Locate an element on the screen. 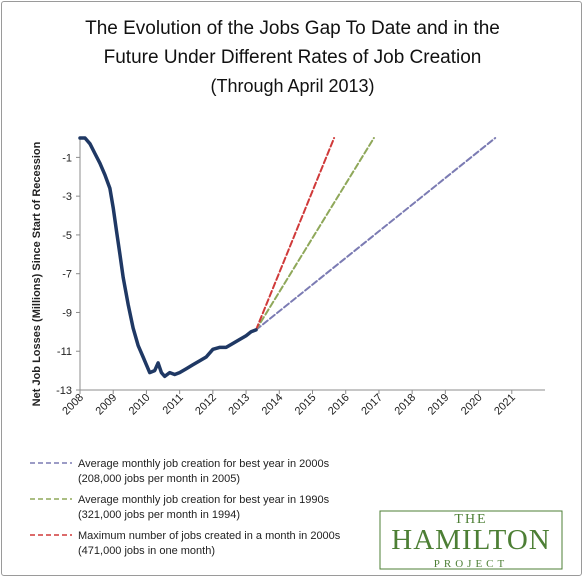 Image resolution: width=585 pixels, height=579 pixels. x-tick-label: 2020 is located at coordinates (472, 405).